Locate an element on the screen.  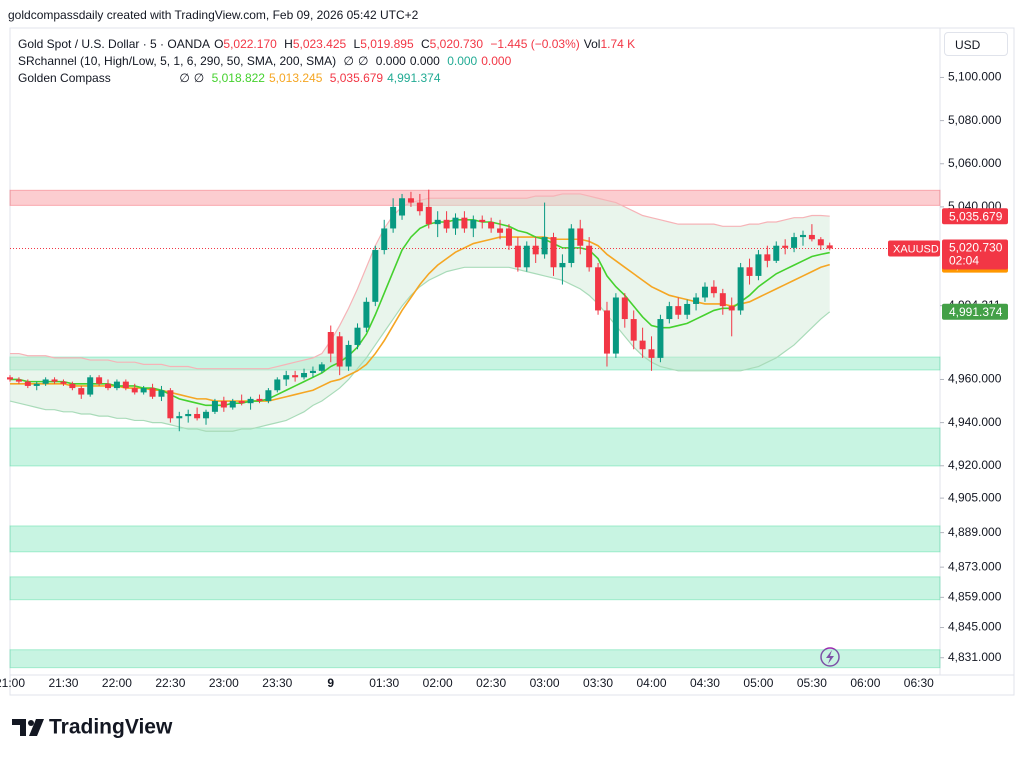
l-value: 5,019.895 is located at coordinates (387, 44).